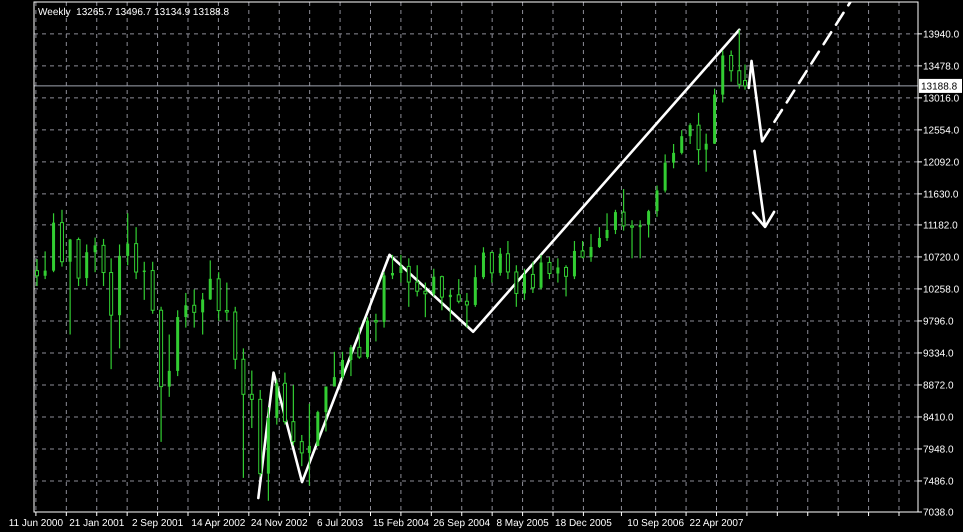 The width and height of the screenshot is (963, 532). I want to click on x-tick-label: 22 Apr 2007, so click(717, 523).